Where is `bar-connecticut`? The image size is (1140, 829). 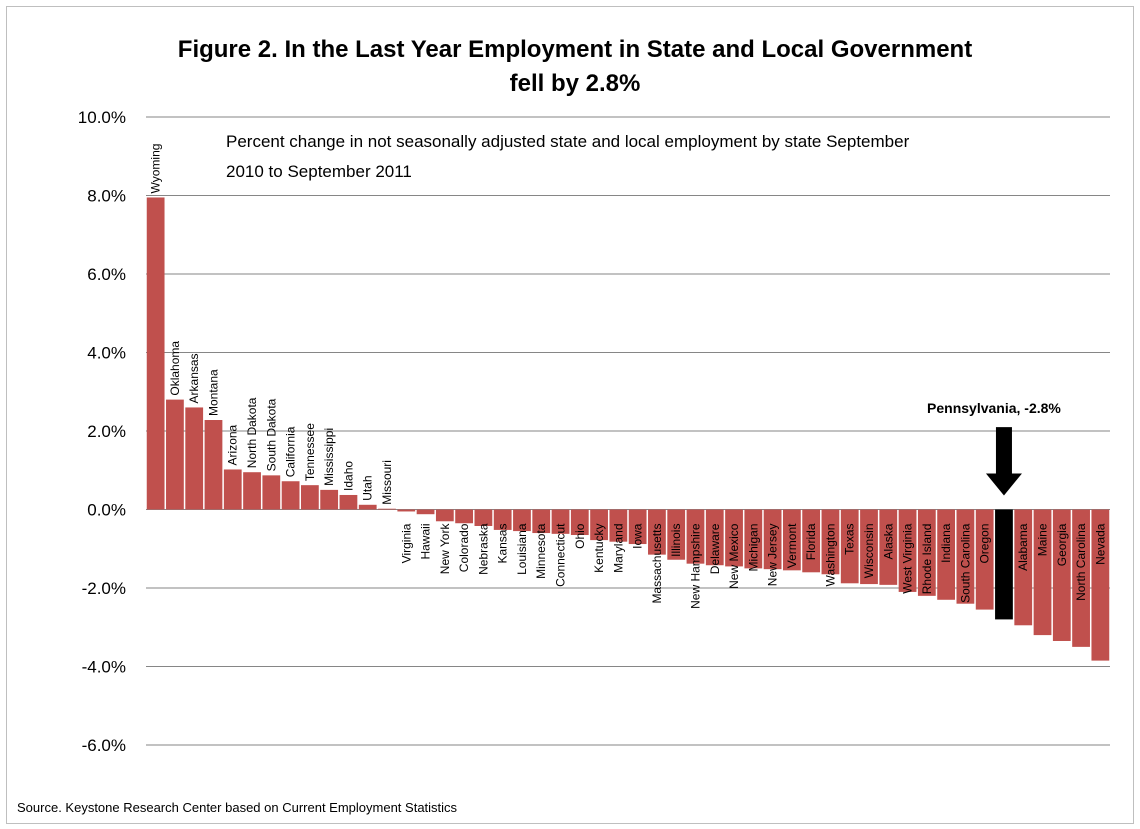 bar-connecticut is located at coordinates (560, 521).